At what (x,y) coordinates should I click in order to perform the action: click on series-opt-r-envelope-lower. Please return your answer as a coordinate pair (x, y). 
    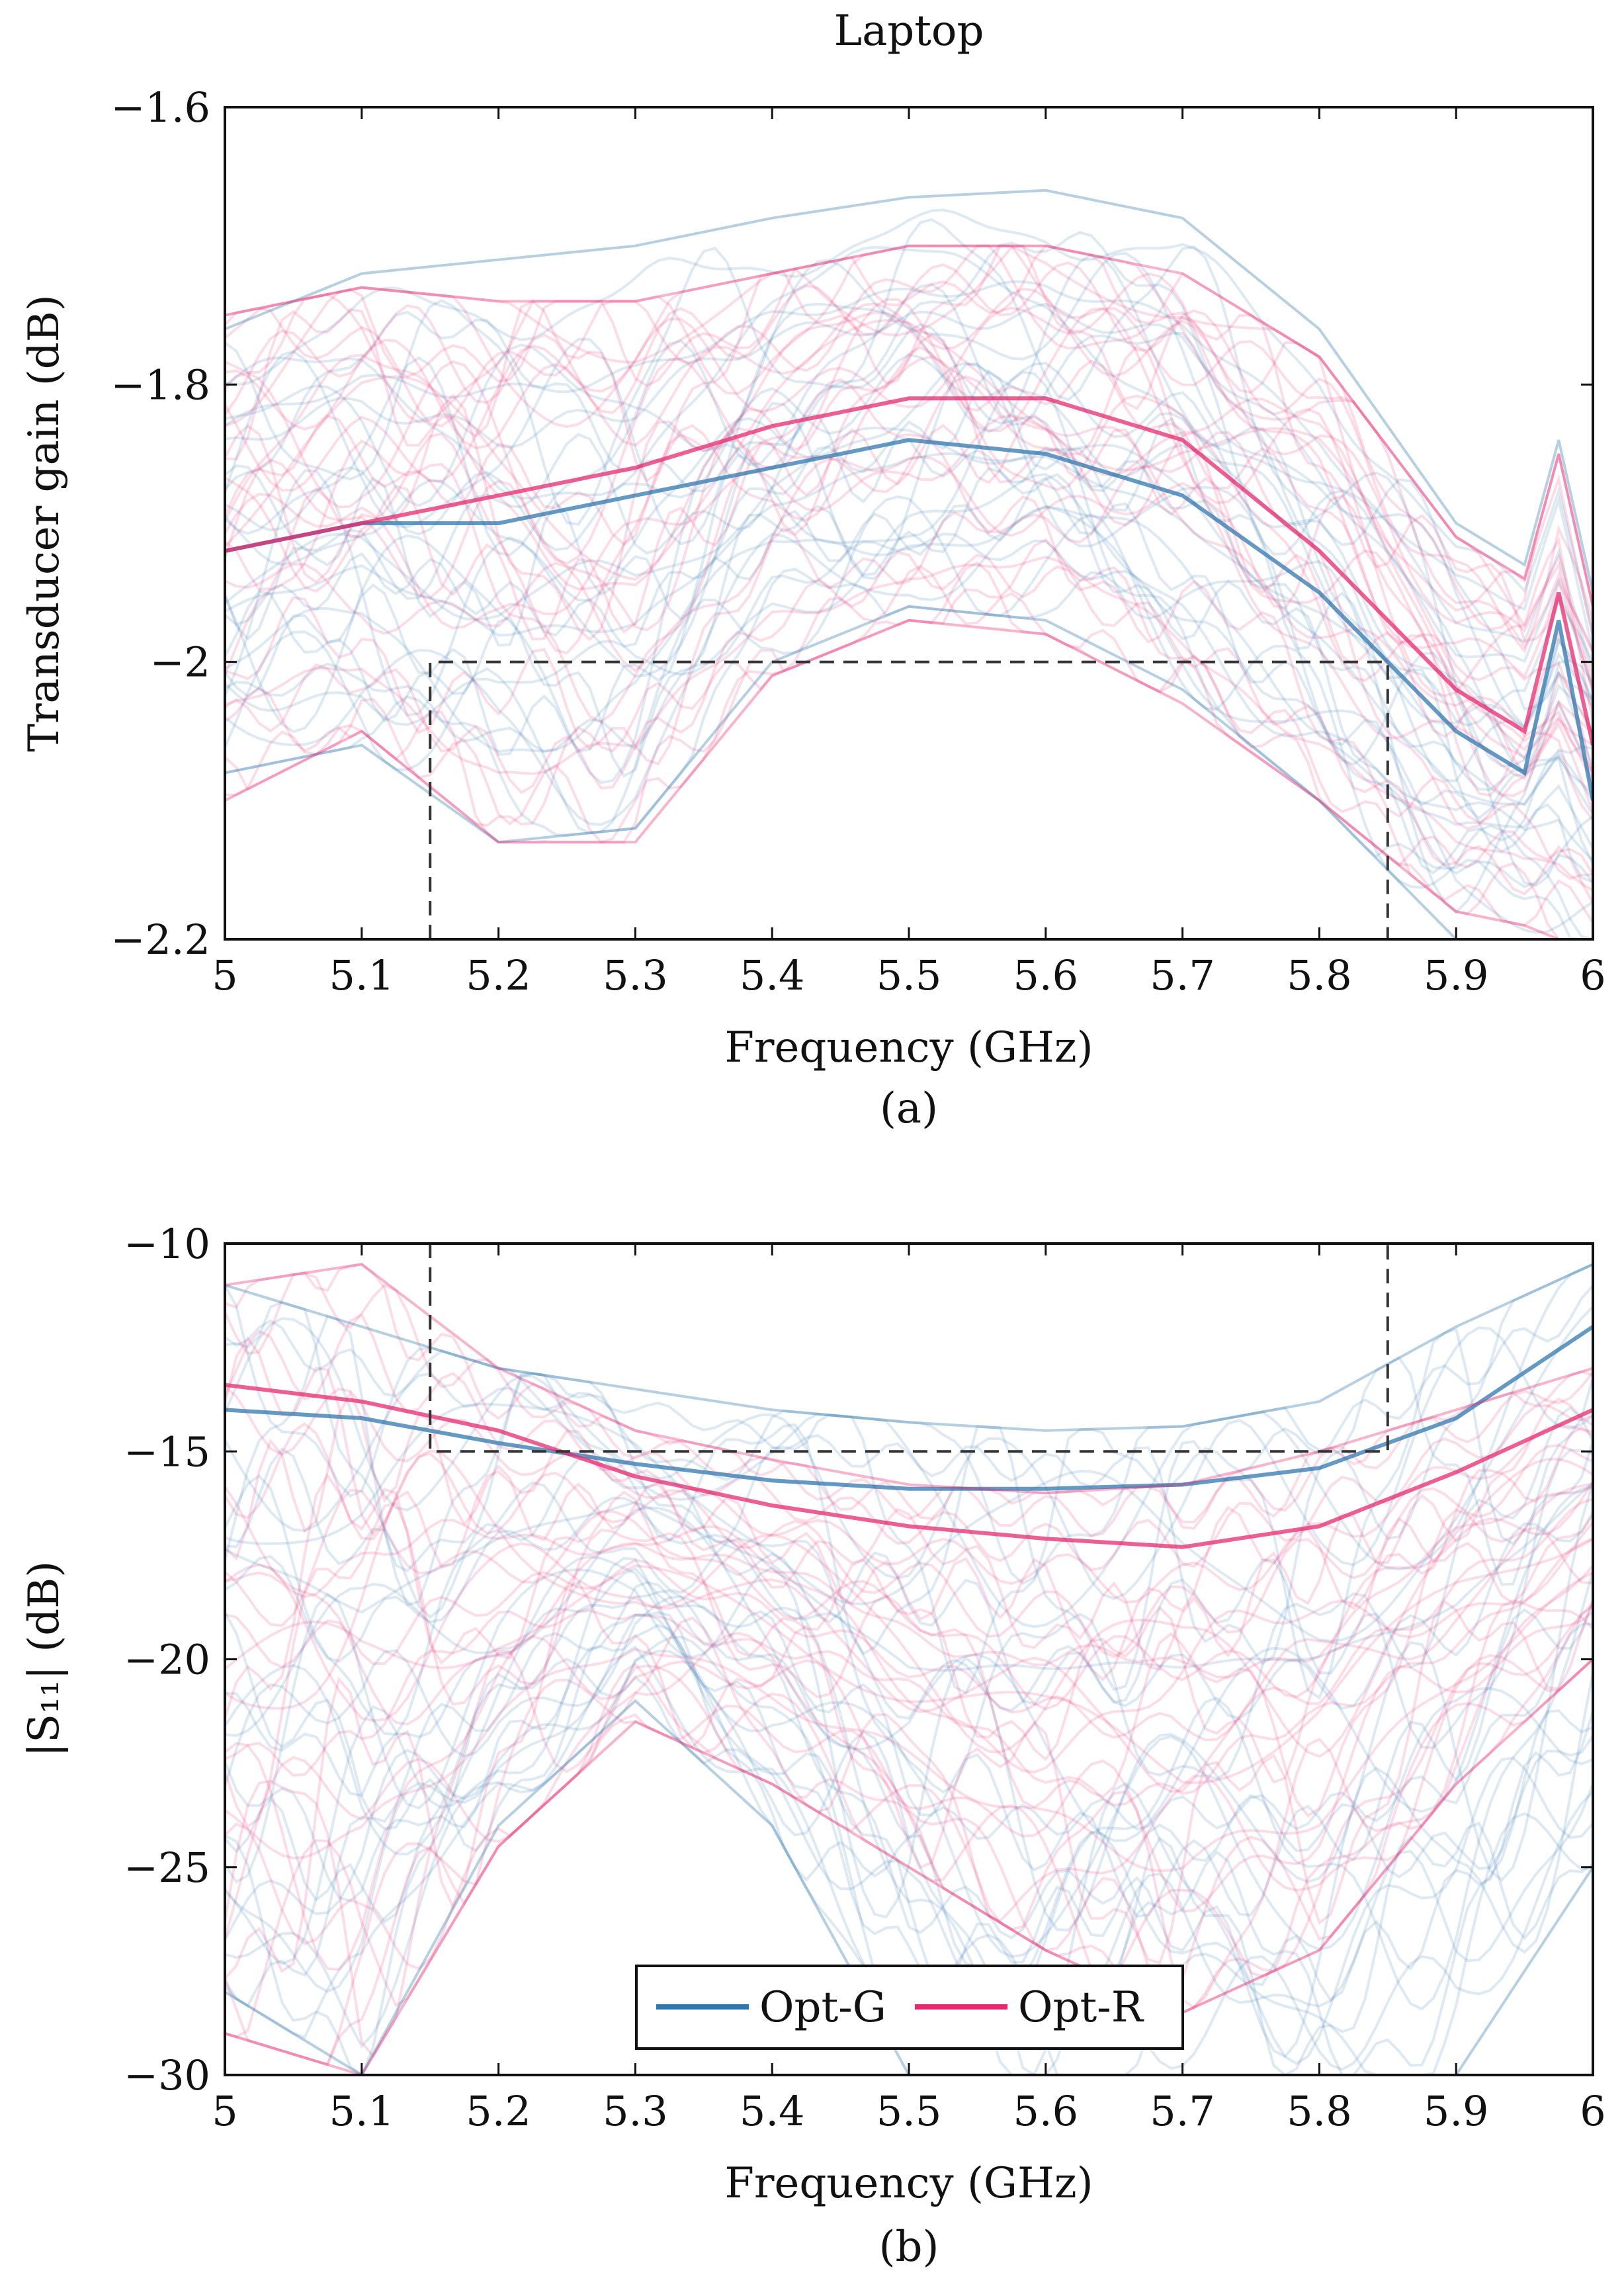
    Looking at the image, I should click on (909, 778).